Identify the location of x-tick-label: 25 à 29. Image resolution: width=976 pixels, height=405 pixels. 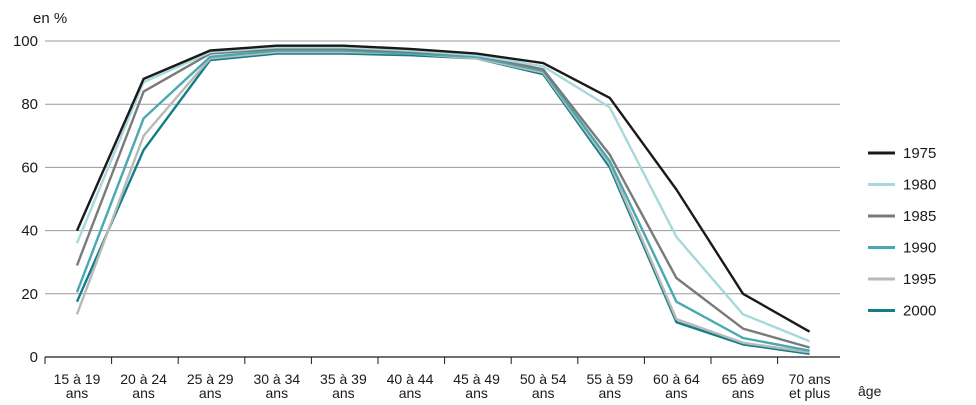
(210, 379).